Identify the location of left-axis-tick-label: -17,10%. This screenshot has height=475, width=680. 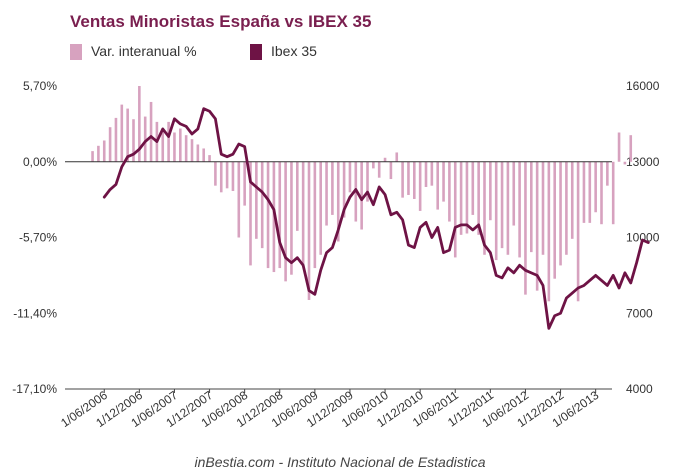
(34, 389).